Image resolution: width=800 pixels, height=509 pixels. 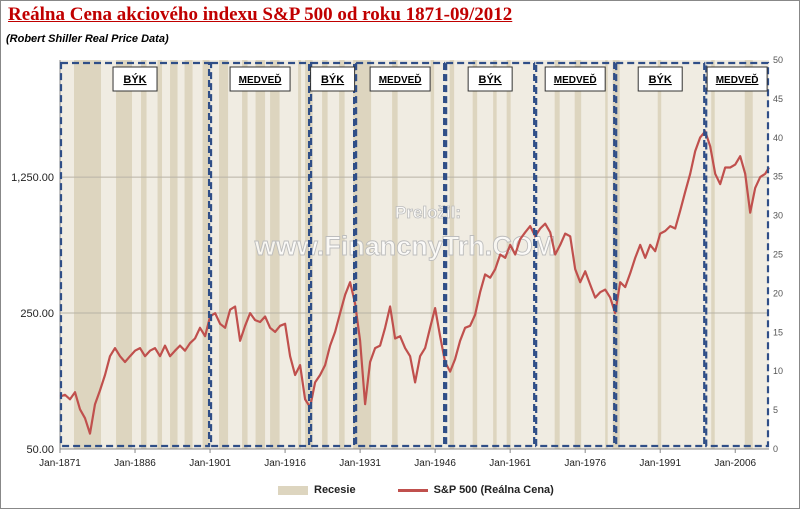 What do you see at coordinates (735, 463) in the screenshot?
I see `x-tick-label: Jan-2006` at bounding box center [735, 463].